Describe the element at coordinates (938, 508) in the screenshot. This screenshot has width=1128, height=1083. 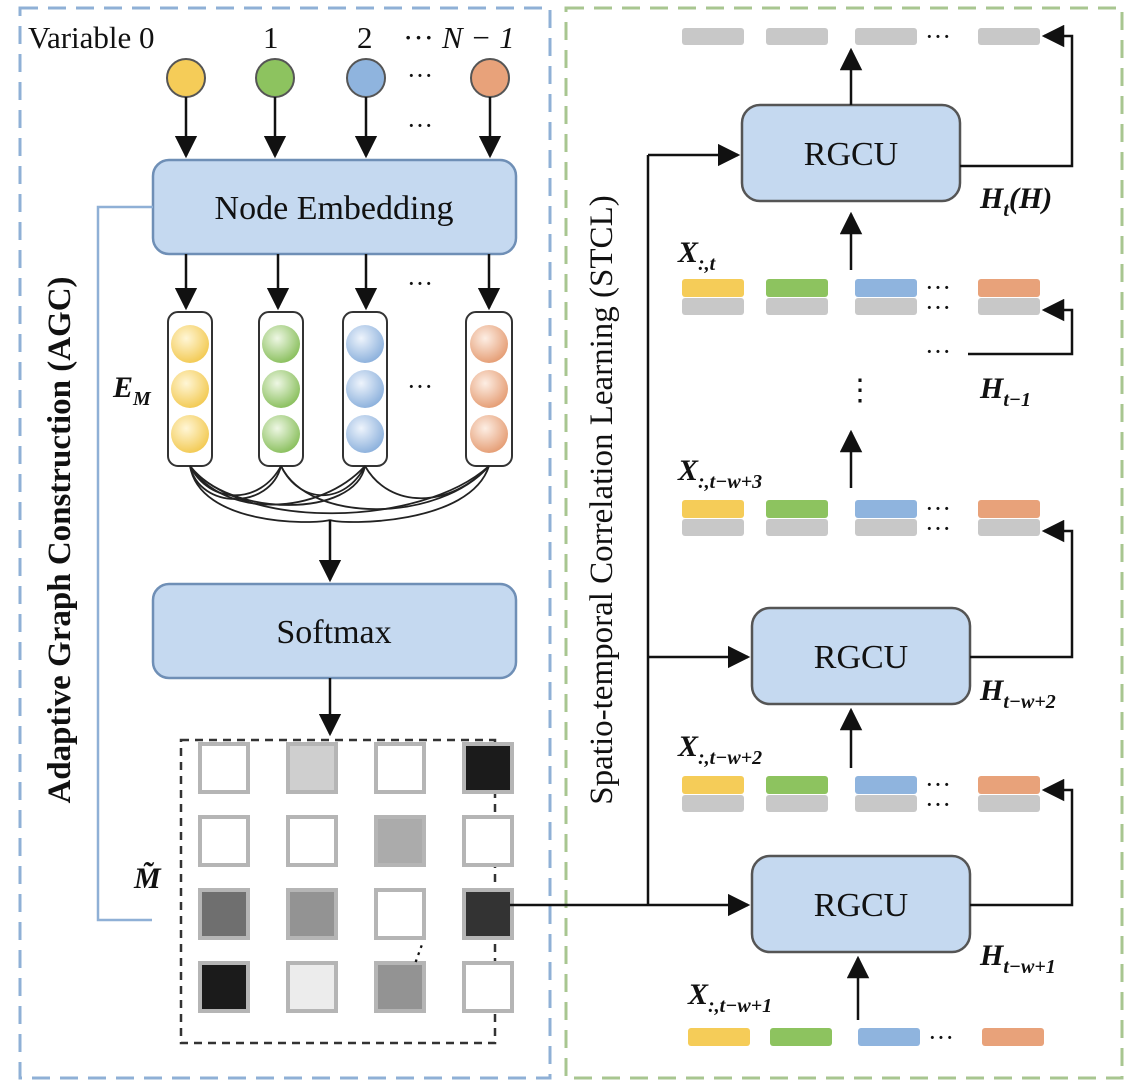
I see `x-tw3-row-dots-1: ···` at that location.